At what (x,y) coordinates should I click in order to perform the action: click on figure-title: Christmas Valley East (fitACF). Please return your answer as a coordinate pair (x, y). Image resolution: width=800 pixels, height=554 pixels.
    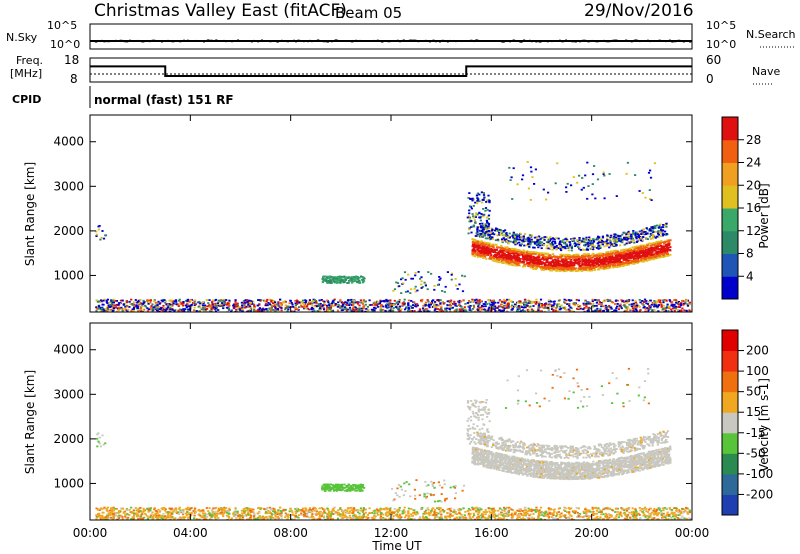
    Looking at the image, I should click on (220, 11).